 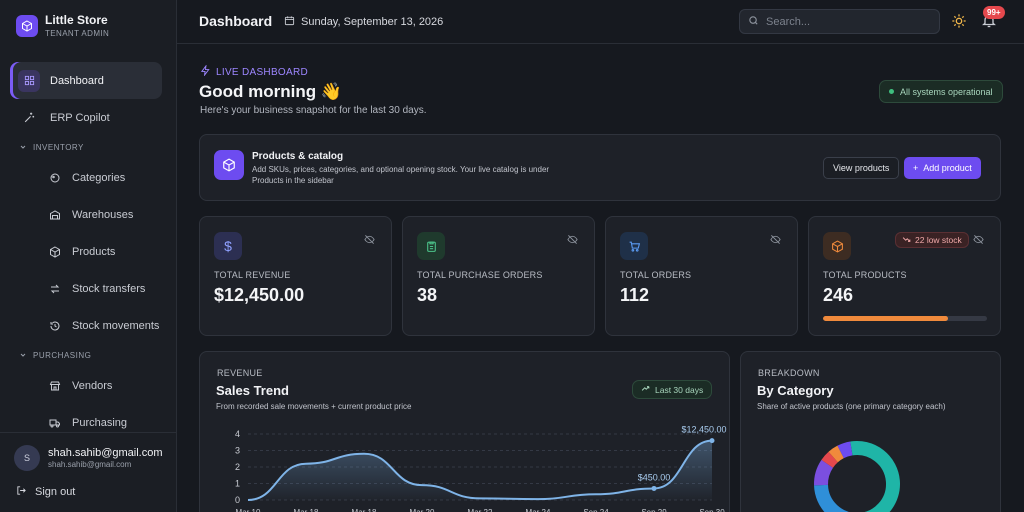 I want to click on category-donut-chart, so click(x=857, y=476).